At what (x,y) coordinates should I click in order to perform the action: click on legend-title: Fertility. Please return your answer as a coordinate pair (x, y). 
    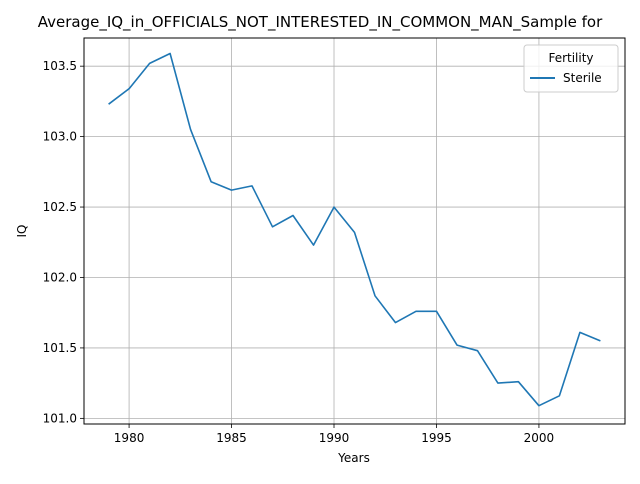
    Looking at the image, I should click on (570, 58).